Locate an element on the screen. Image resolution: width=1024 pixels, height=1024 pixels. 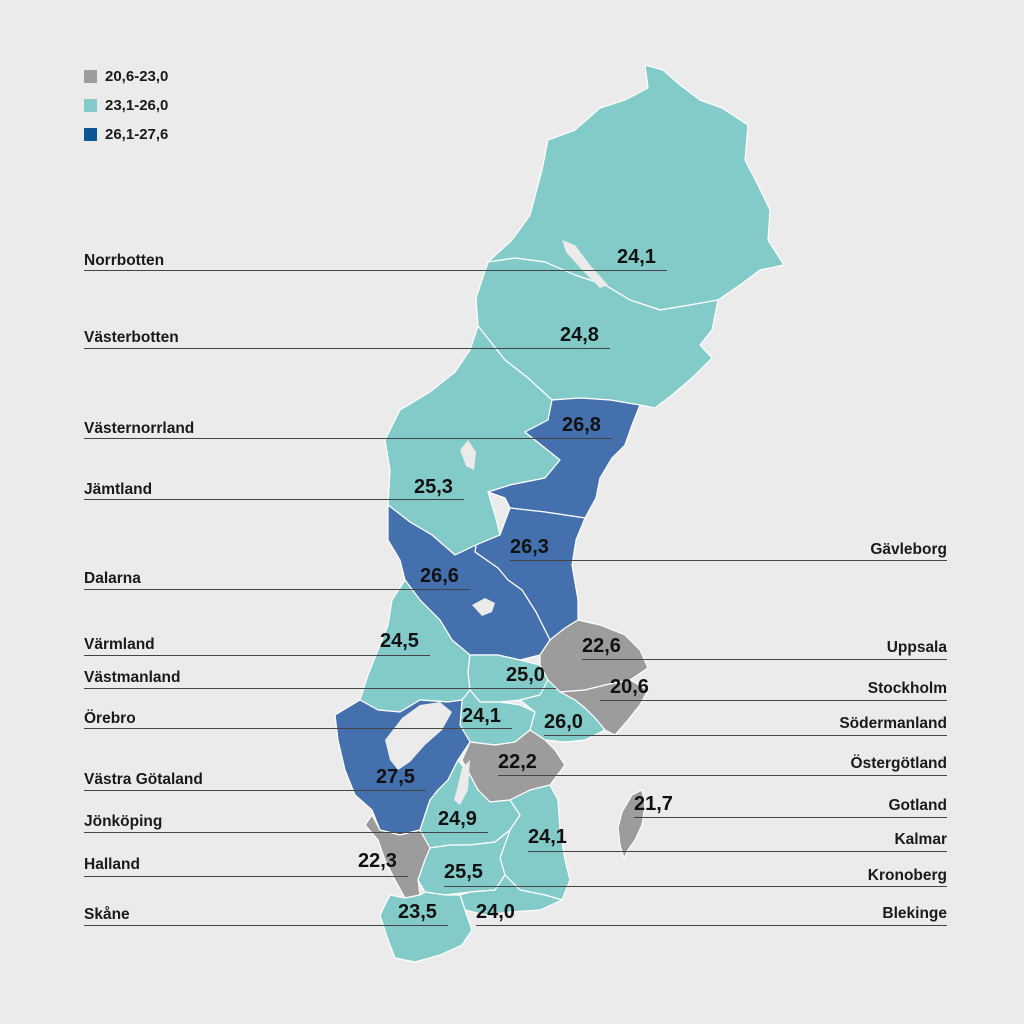
legend-swatch-low is located at coordinates (90, 76).